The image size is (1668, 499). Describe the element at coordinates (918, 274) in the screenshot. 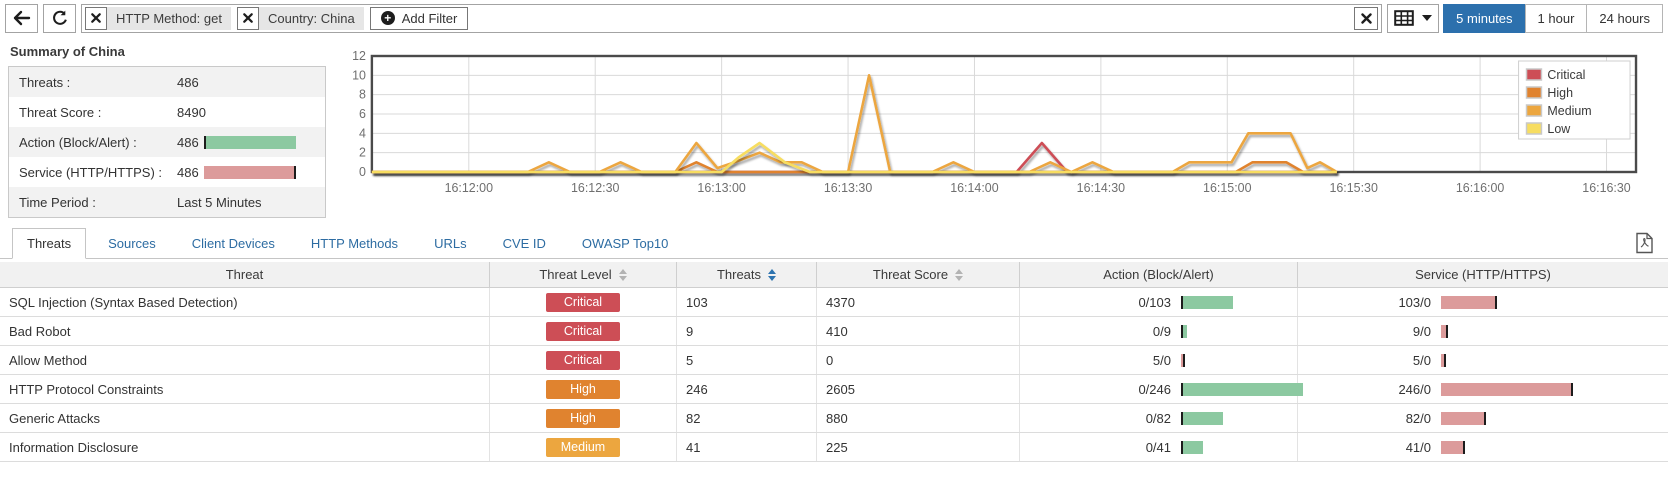

I see `column-header-threat-score: Threat Score` at that location.